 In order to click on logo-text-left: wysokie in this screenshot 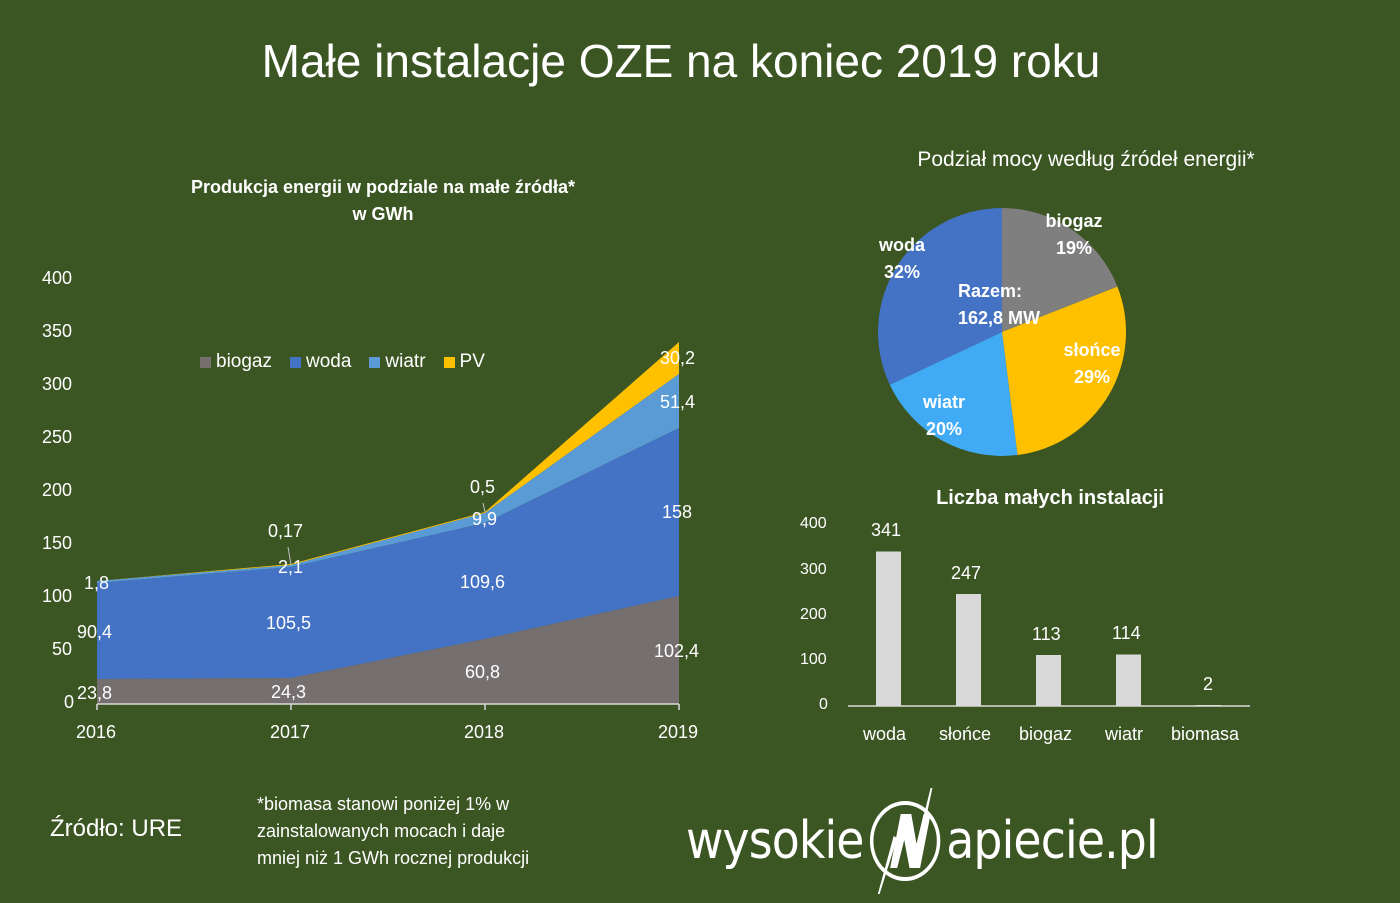, I will do `click(775, 841)`.